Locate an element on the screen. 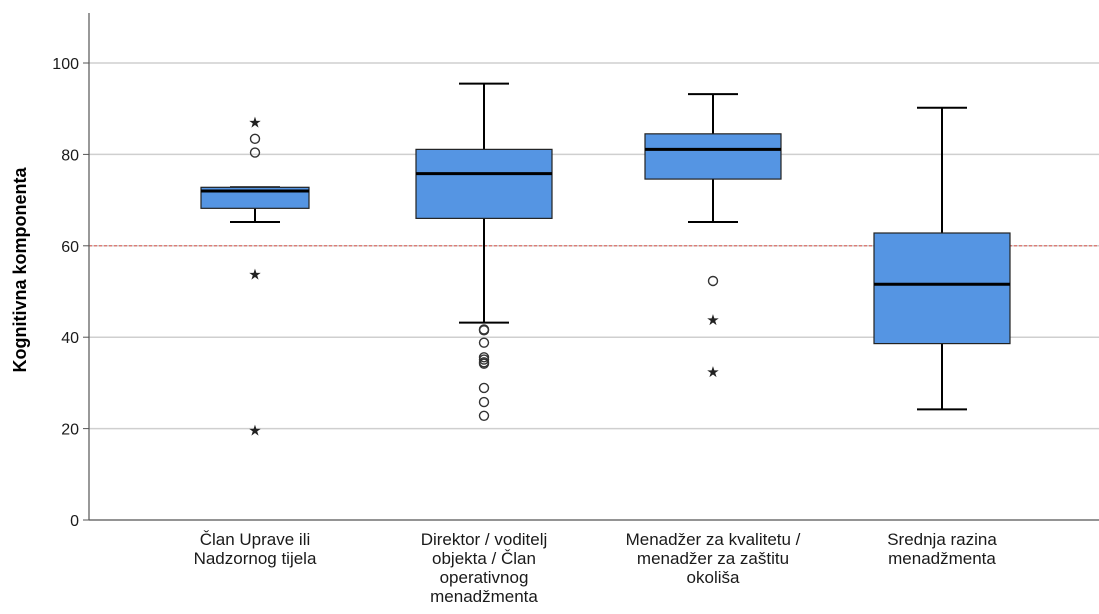  x-category-label: Menadžer za kvalitetu / is located at coordinates (713, 539).